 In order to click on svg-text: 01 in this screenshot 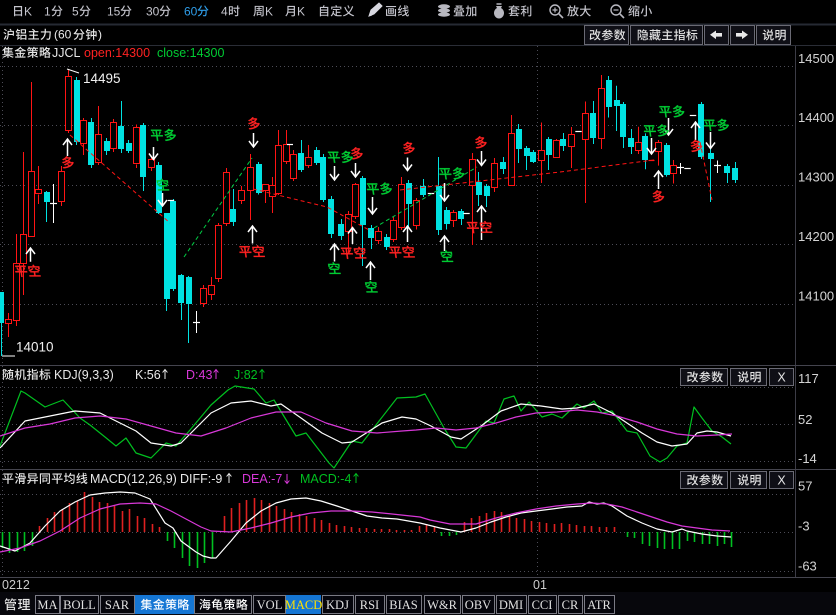, I will do `click(540, 585)`.